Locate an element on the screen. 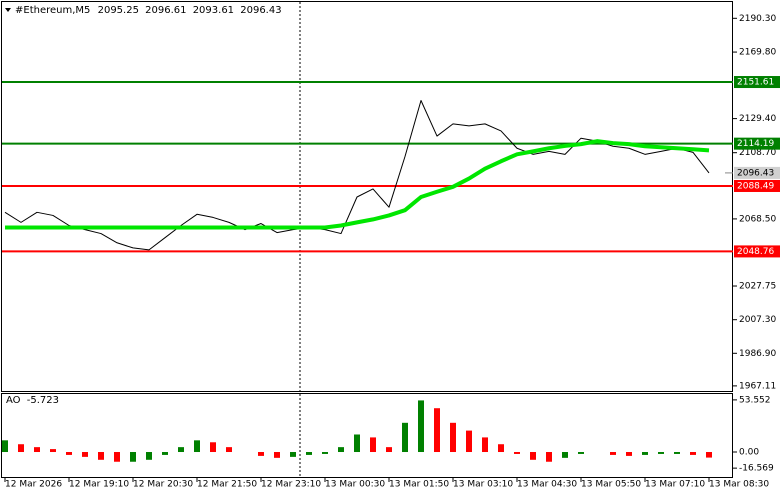  menu-arrow is located at coordinates (8, 10).